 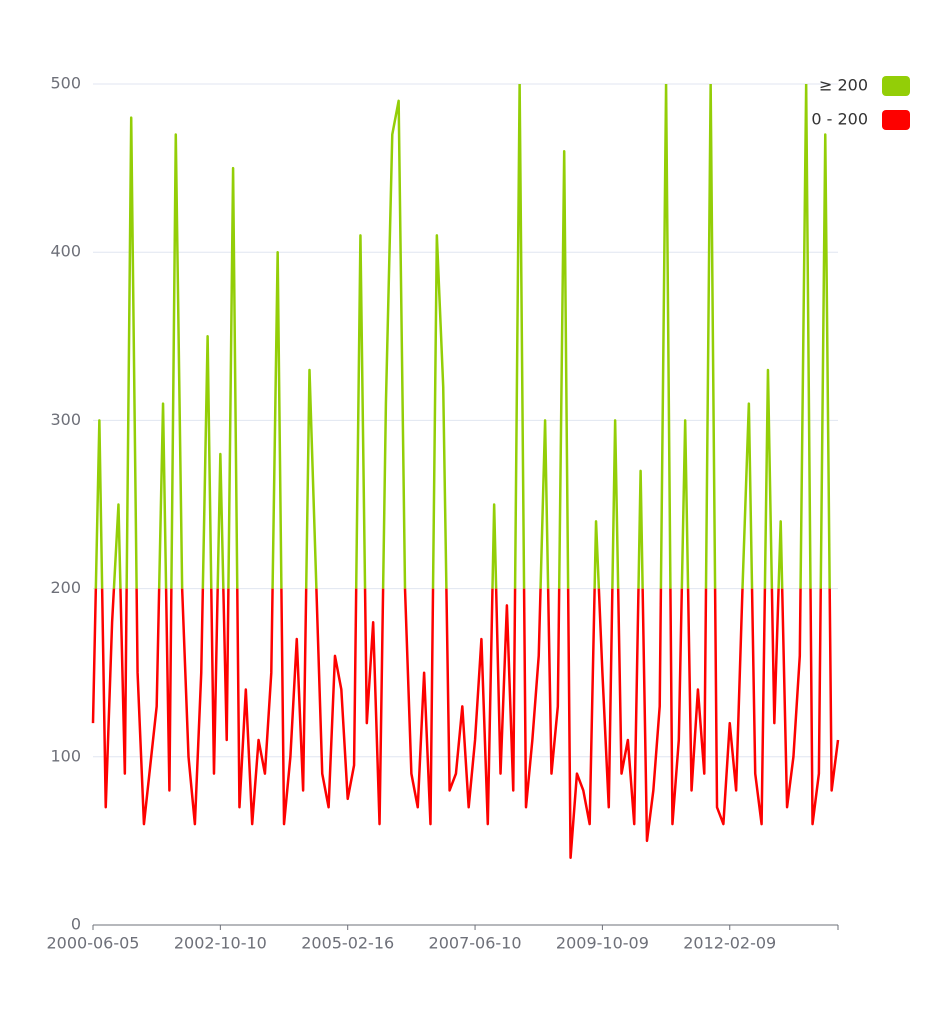 What do you see at coordinates (65, 419) in the screenshot?
I see `y-tick-label: 300` at bounding box center [65, 419].